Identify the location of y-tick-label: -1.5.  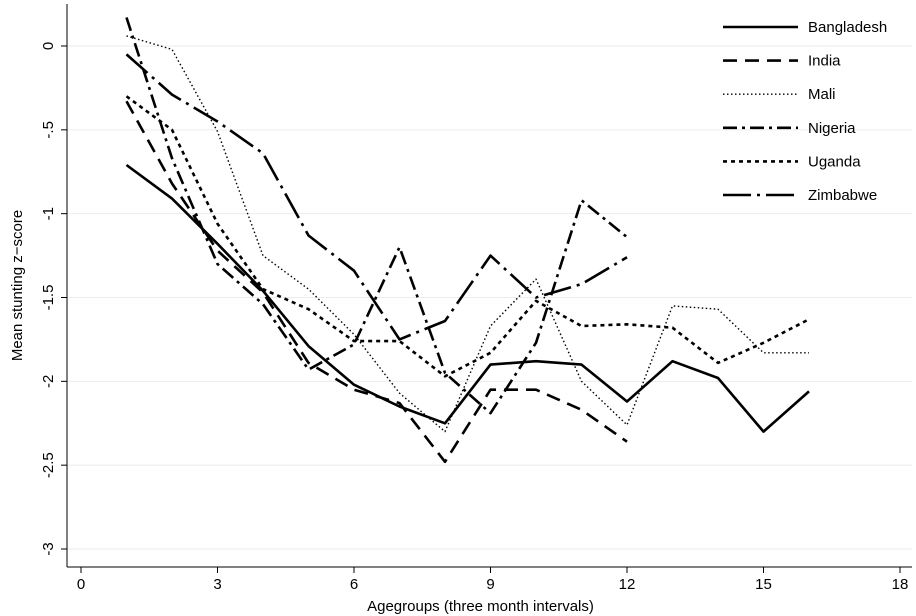
(48, 298).